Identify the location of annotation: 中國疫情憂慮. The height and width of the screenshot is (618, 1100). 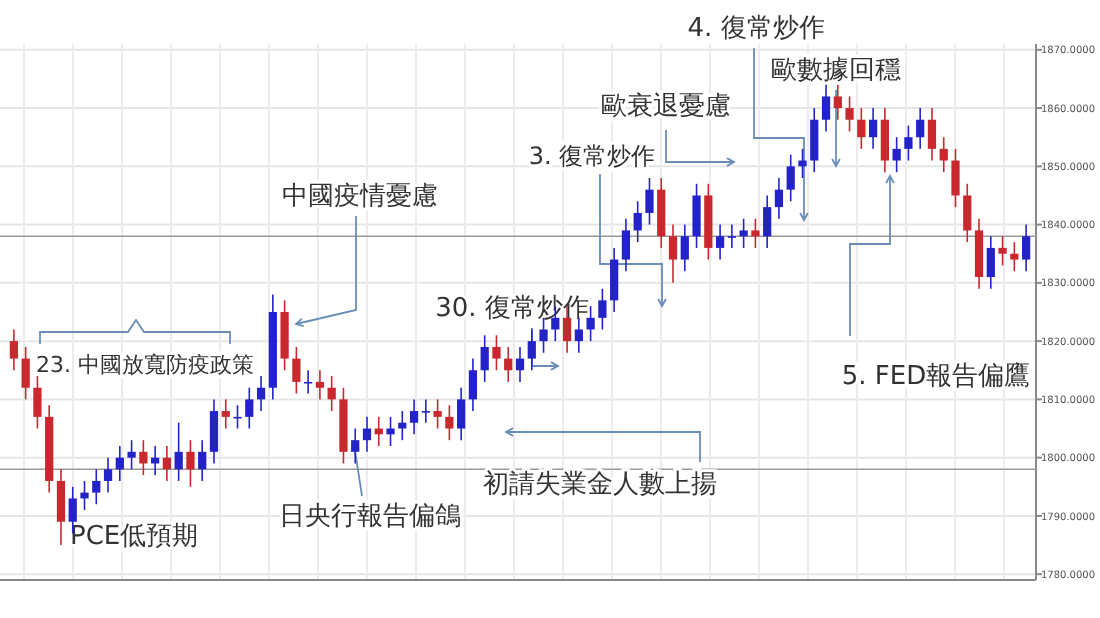
(360, 197).